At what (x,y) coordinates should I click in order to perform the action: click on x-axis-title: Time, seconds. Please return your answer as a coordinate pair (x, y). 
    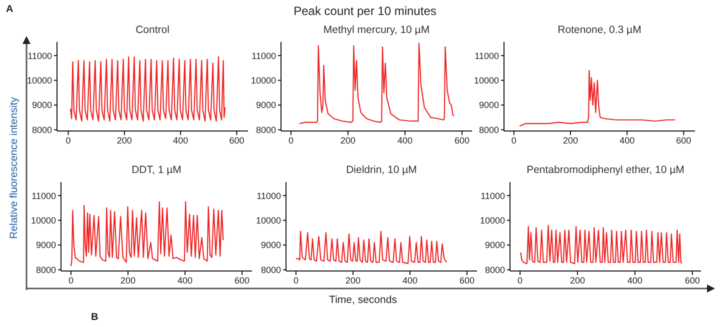
    Looking at the image, I should click on (363, 300).